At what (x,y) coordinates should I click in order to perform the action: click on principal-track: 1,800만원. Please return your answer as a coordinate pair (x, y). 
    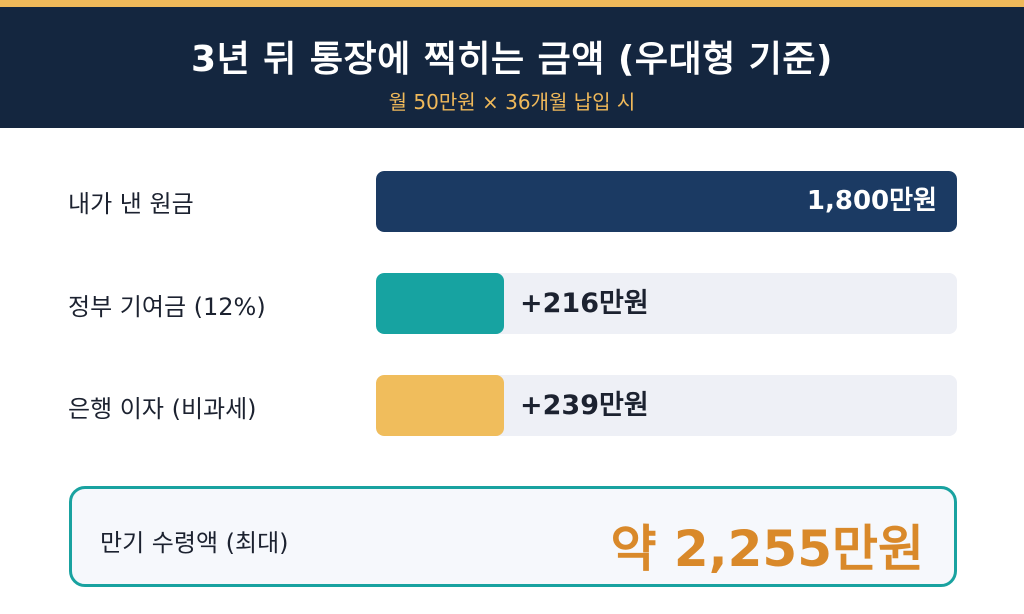
    Looking at the image, I should click on (666, 201).